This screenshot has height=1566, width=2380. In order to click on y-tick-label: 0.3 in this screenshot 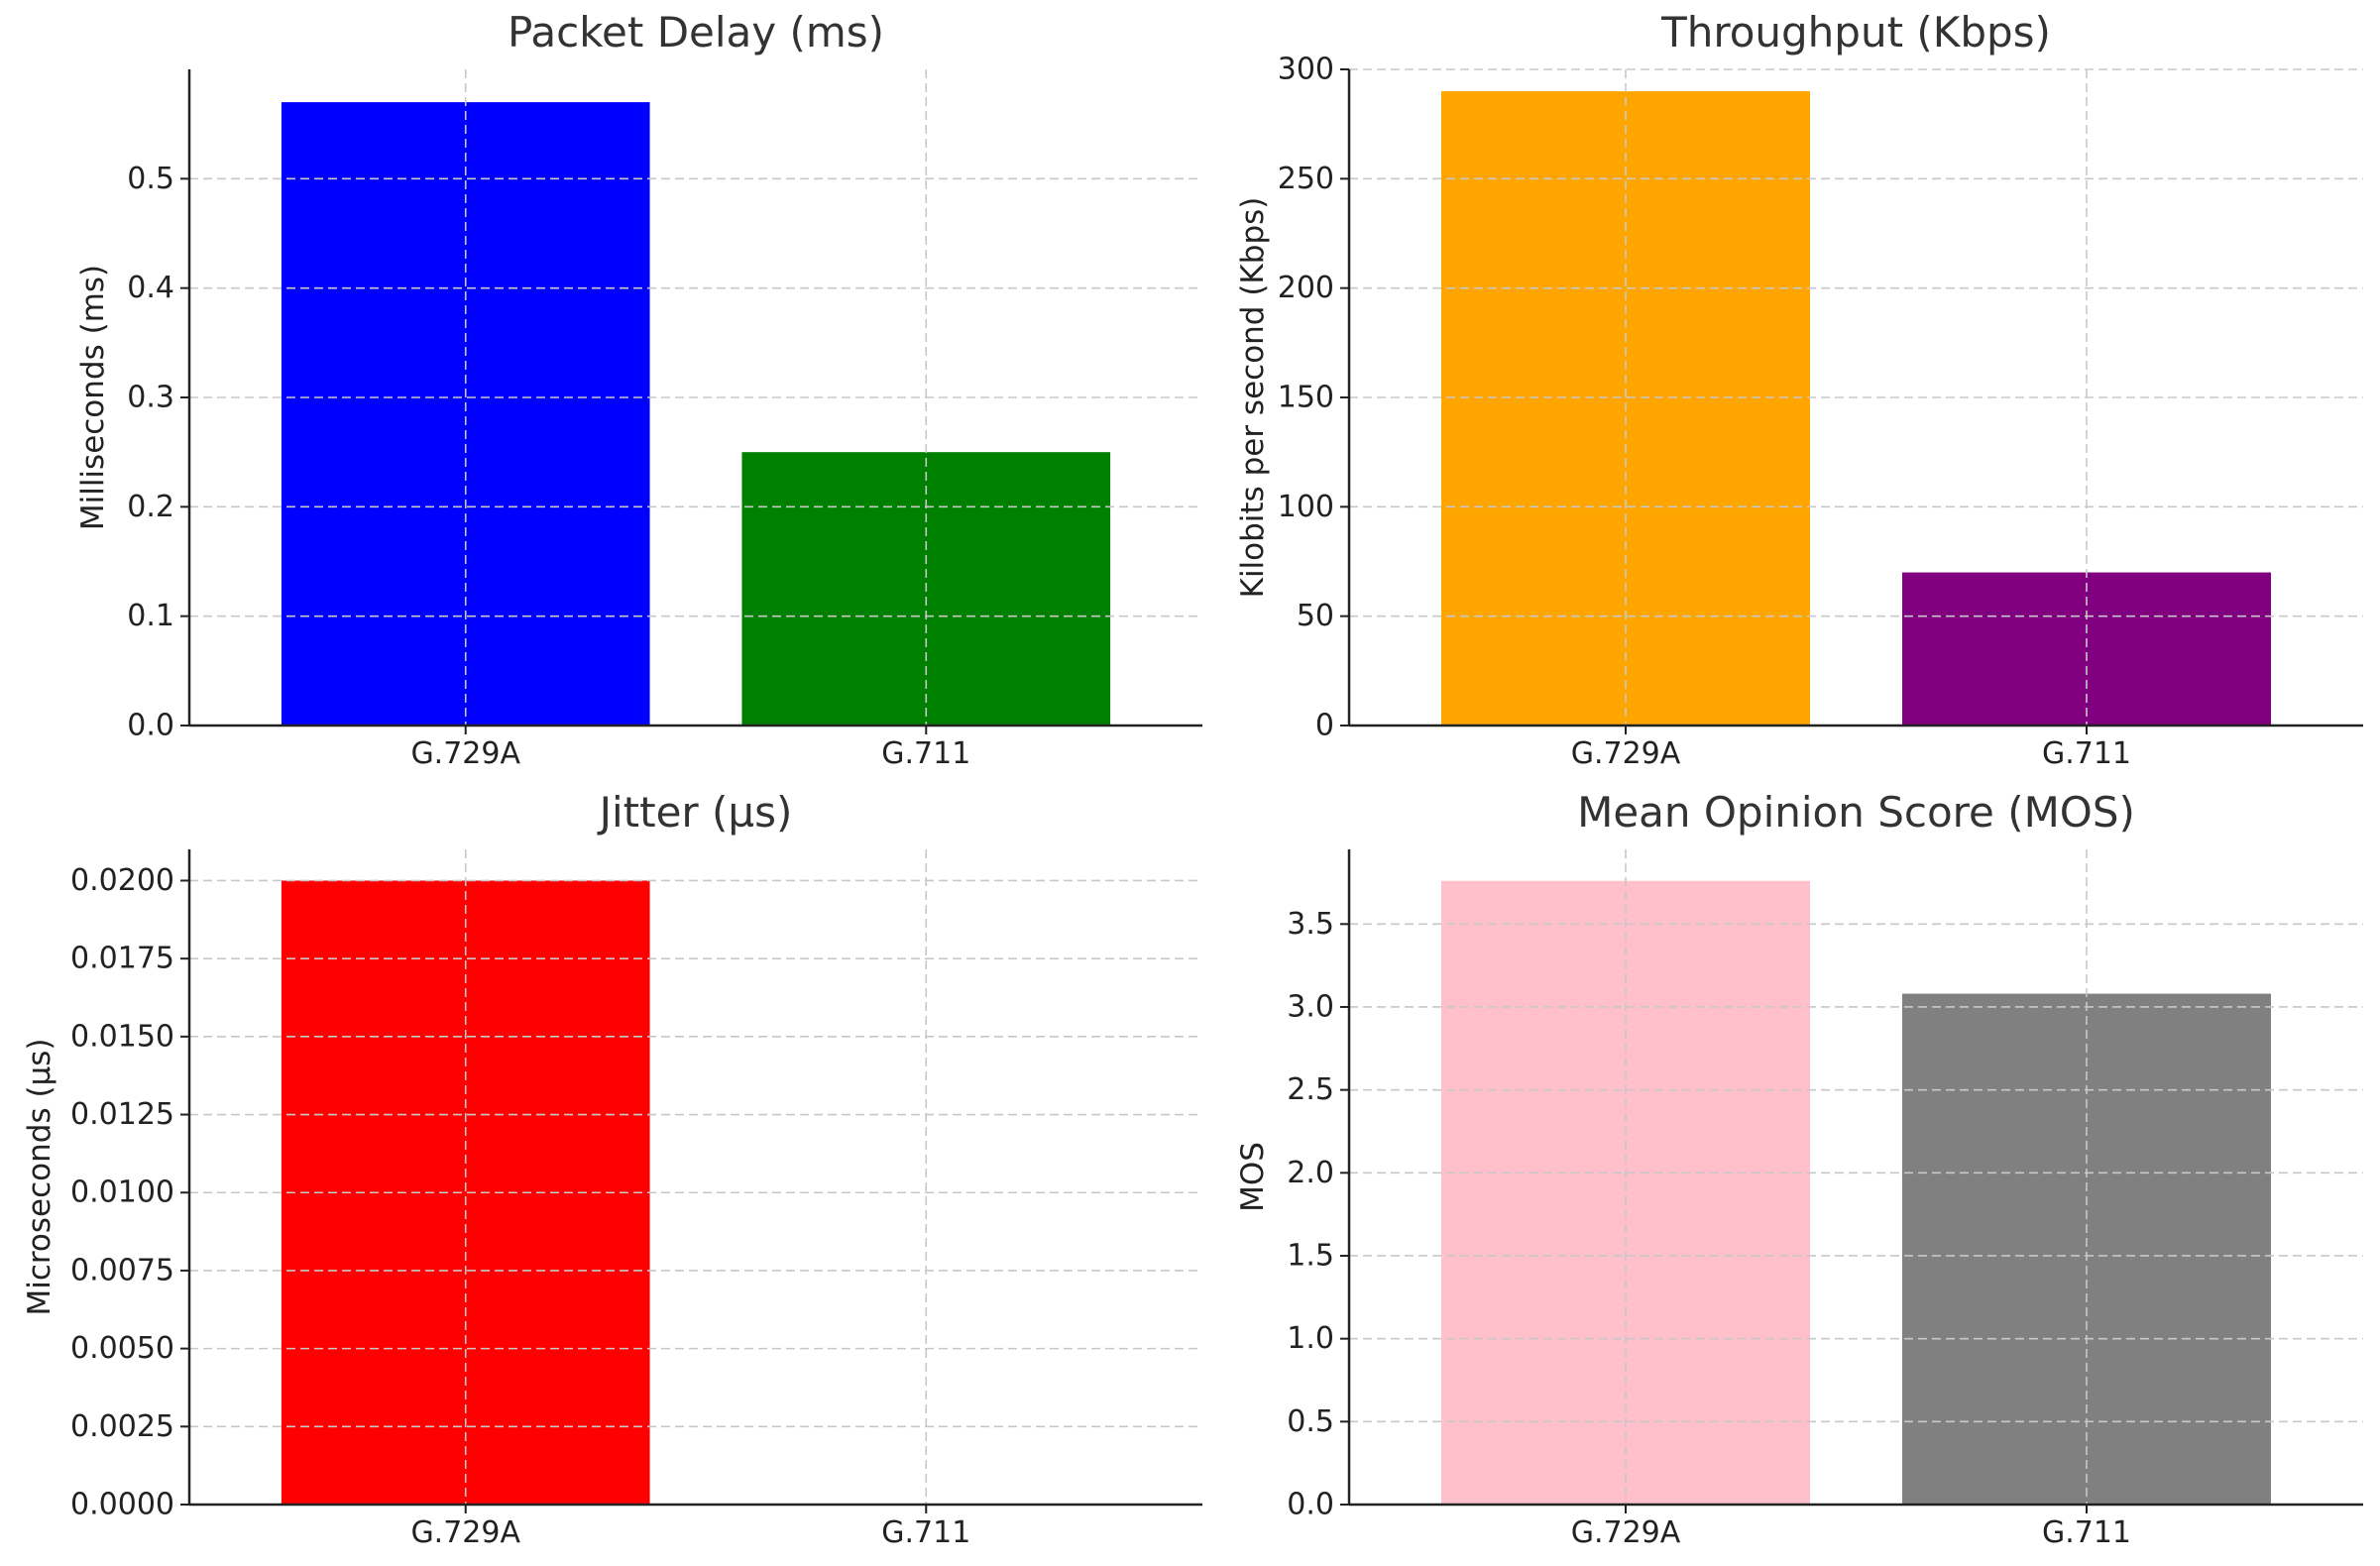, I will do `click(150, 398)`.